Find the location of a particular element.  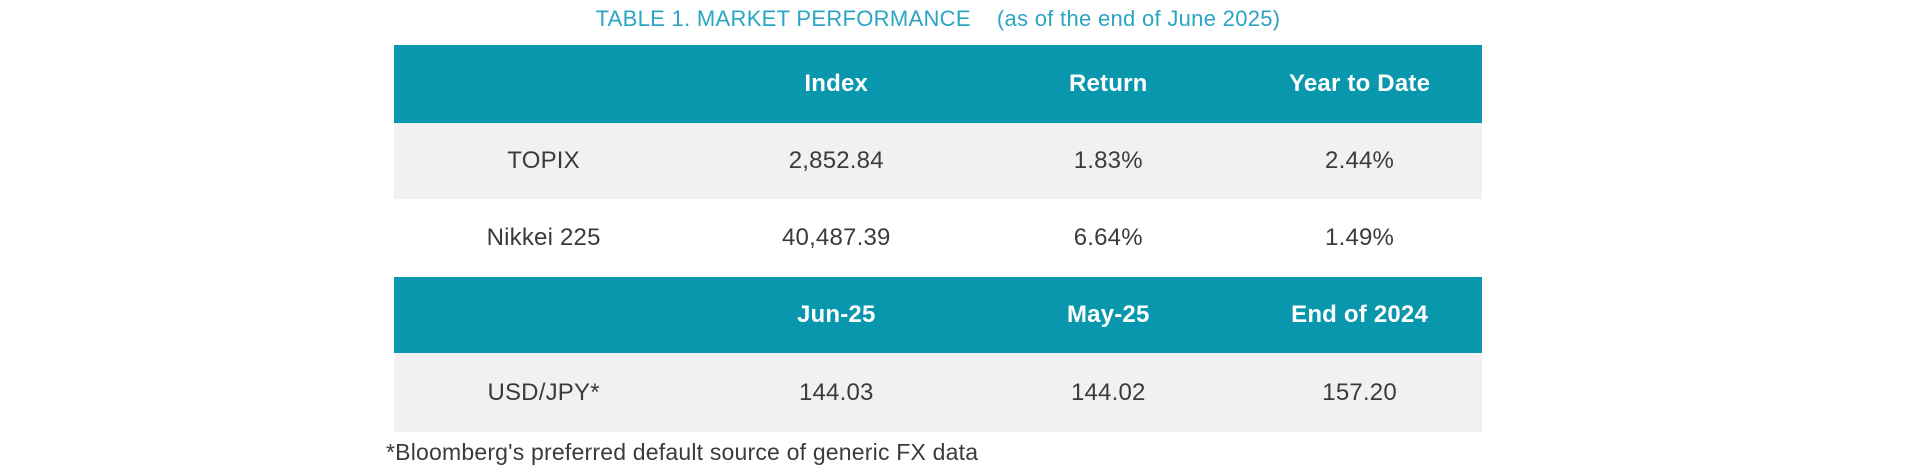

table-title-date-note: (as of the end of June 2025) is located at coordinates (1138, 18).